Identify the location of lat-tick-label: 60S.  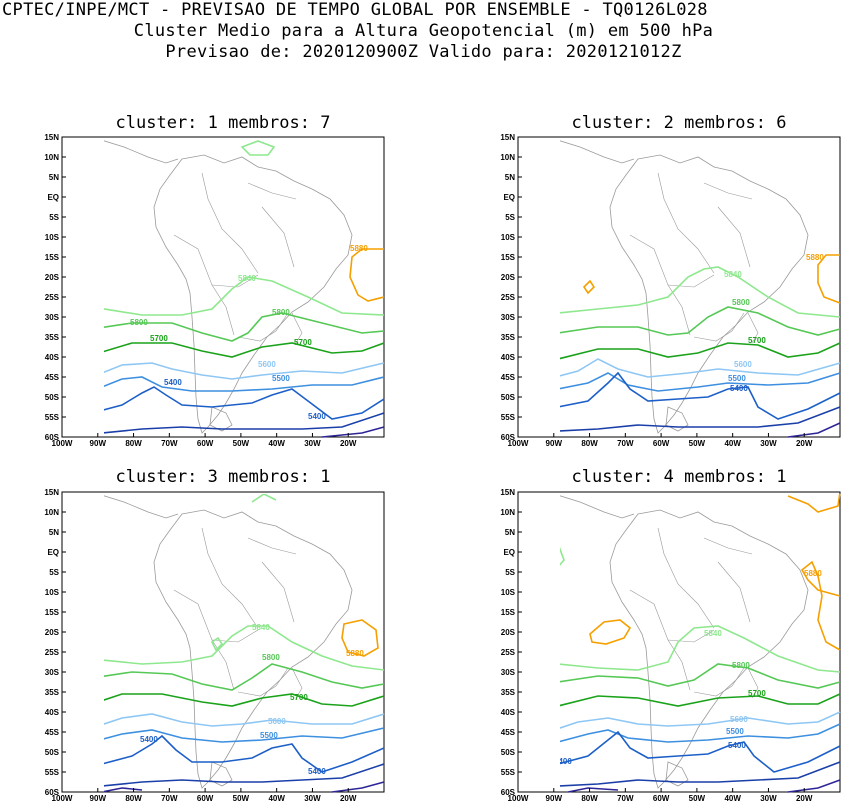
(508, 792).